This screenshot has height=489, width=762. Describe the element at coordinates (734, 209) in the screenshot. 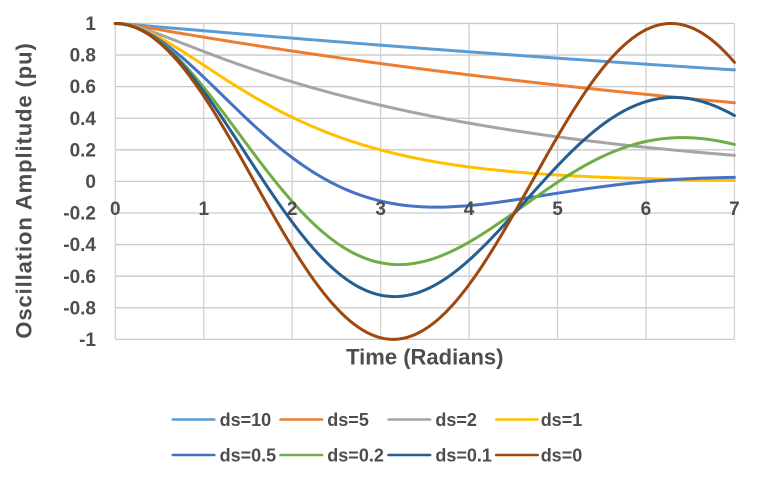

I see `svg-text: 7` at that location.